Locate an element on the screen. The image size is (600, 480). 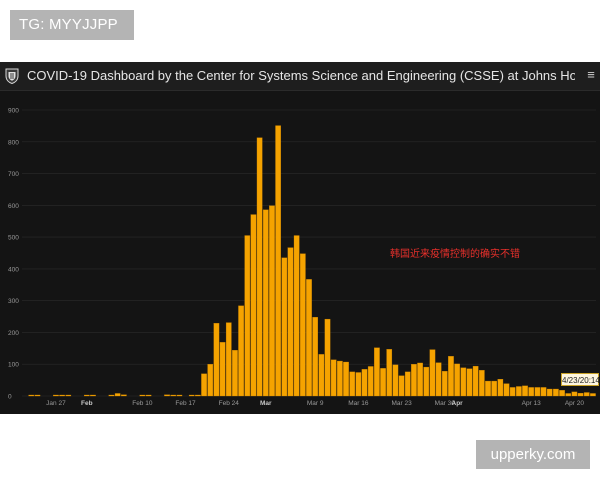
y-tick-label: 500 is located at coordinates (13, 238).